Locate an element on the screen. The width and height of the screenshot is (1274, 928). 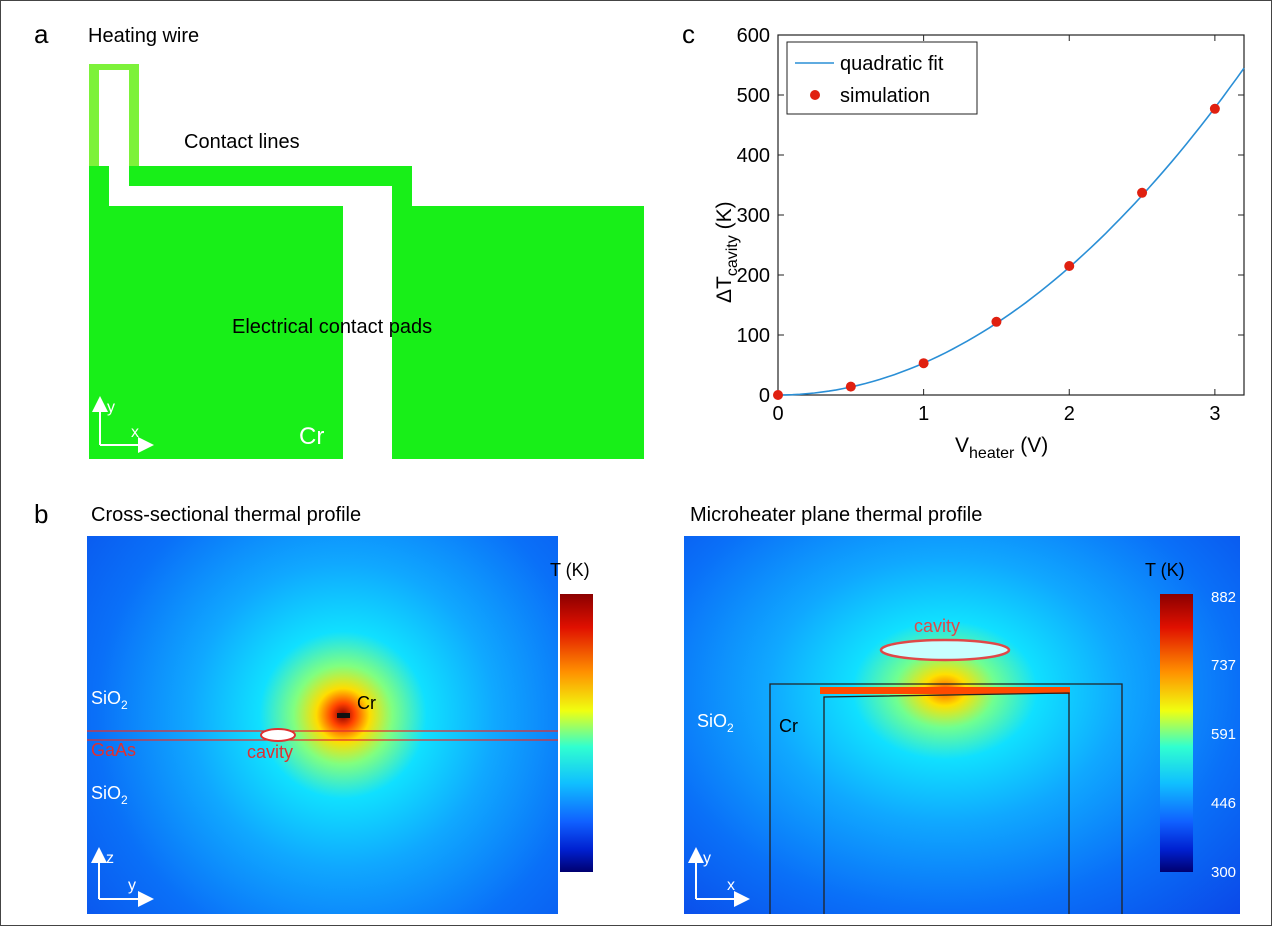
cavity-marker-right is located at coordinates (945, 650).